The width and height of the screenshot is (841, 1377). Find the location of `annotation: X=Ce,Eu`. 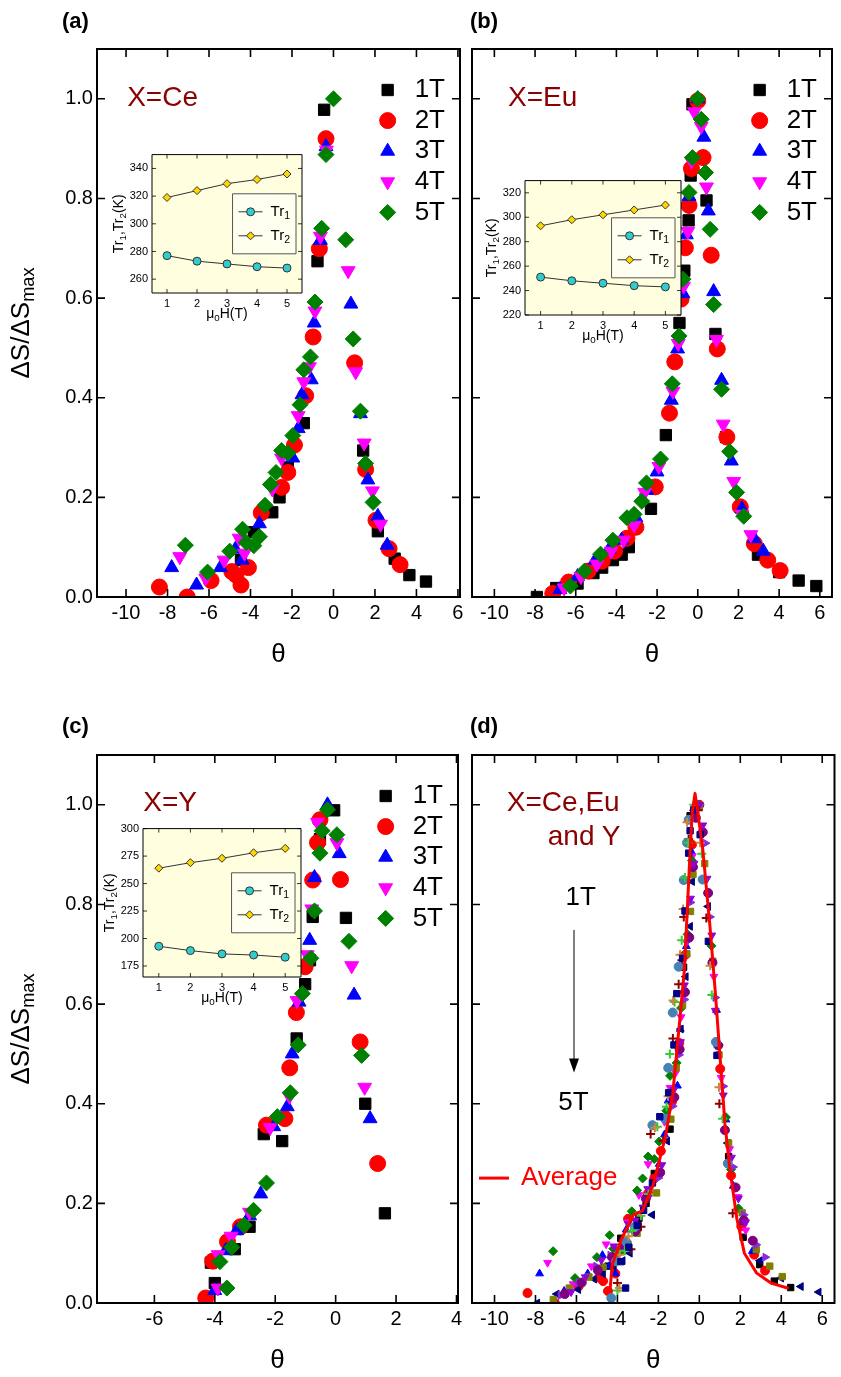

annotation: X=Ce,Eu is located at coordinates (563, 801).